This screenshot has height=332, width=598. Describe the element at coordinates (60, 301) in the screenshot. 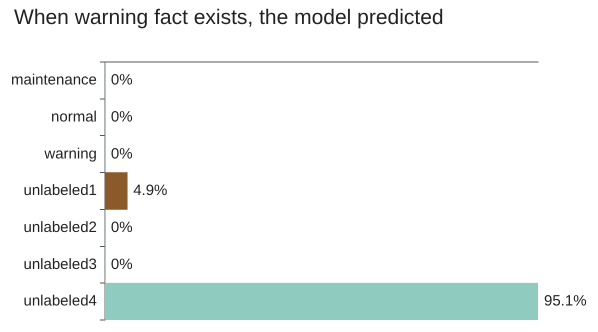

I see `y-tick-label: unlabeled4` at that location.